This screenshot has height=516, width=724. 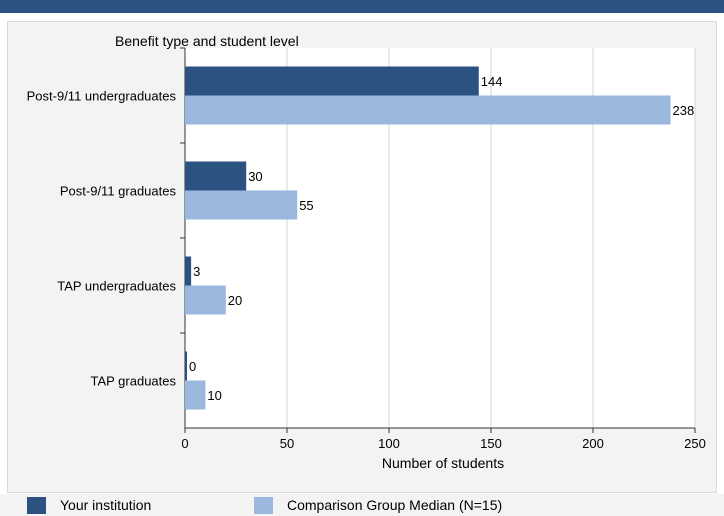 I want to click on x-tick-label-50: 50, so click(x=287, y=443).